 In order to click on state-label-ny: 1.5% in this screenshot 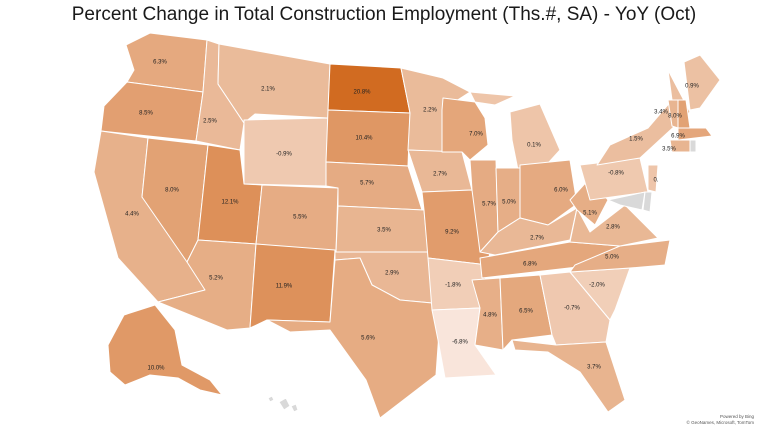, I will do `click(636, 140)`.